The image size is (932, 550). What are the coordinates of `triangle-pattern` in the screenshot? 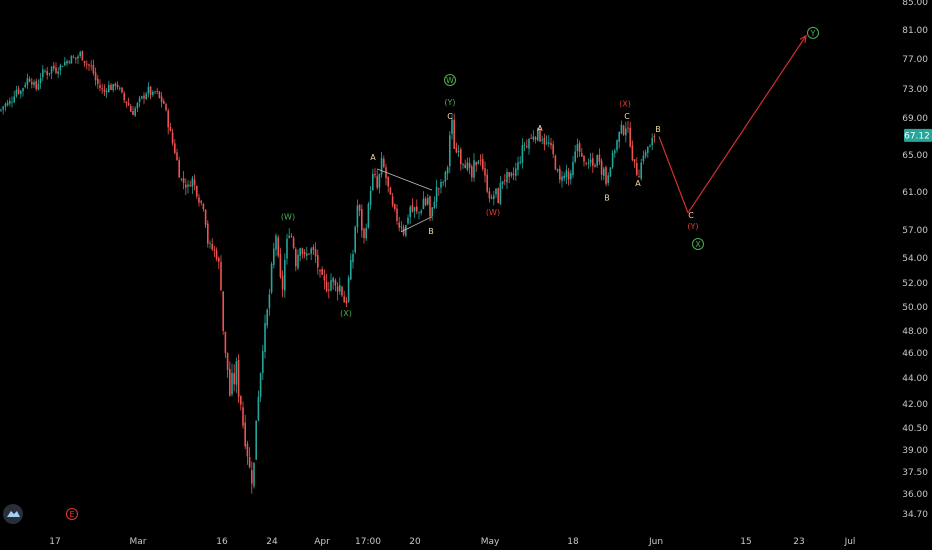 It's located at (404, 200).